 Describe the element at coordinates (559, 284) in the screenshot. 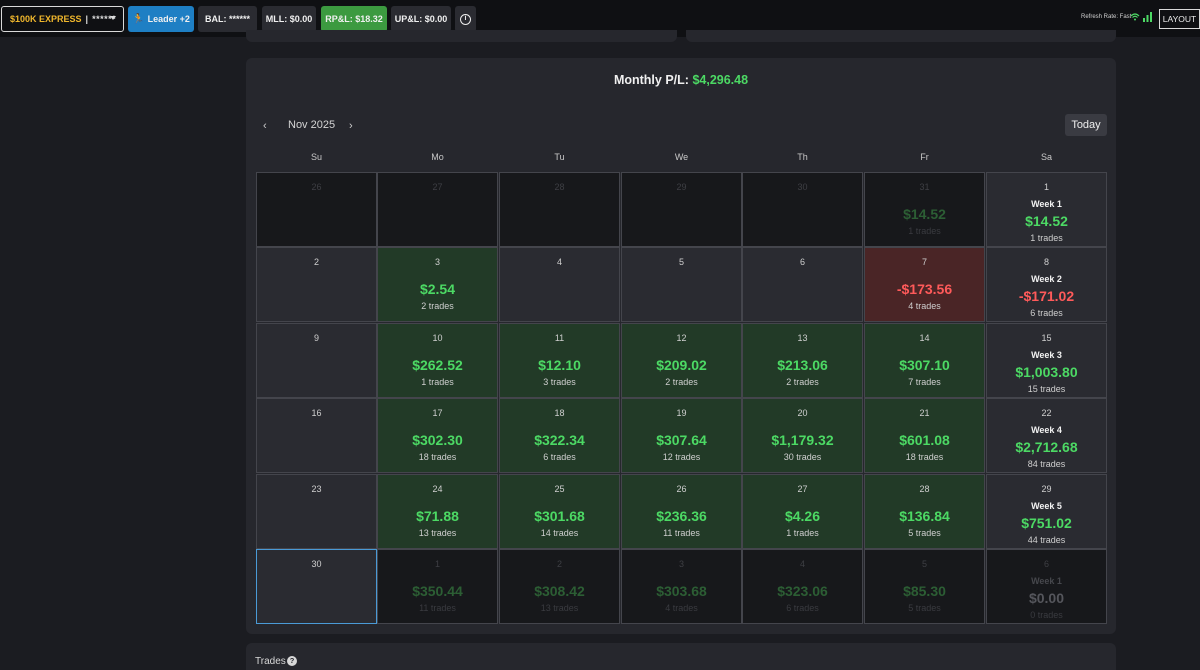

I see `calendar-day-cell: 4` at that location.